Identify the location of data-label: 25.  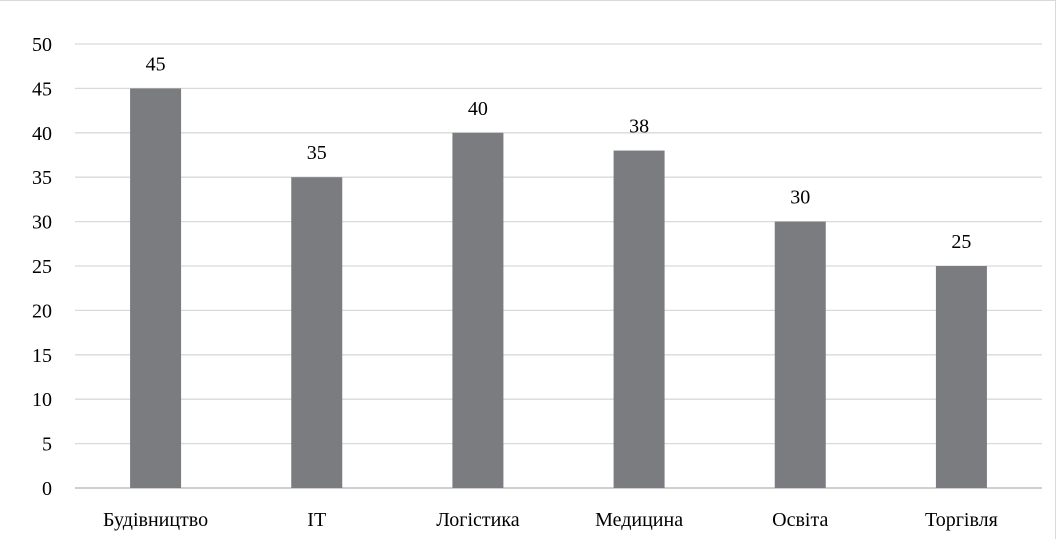
(961, 242).